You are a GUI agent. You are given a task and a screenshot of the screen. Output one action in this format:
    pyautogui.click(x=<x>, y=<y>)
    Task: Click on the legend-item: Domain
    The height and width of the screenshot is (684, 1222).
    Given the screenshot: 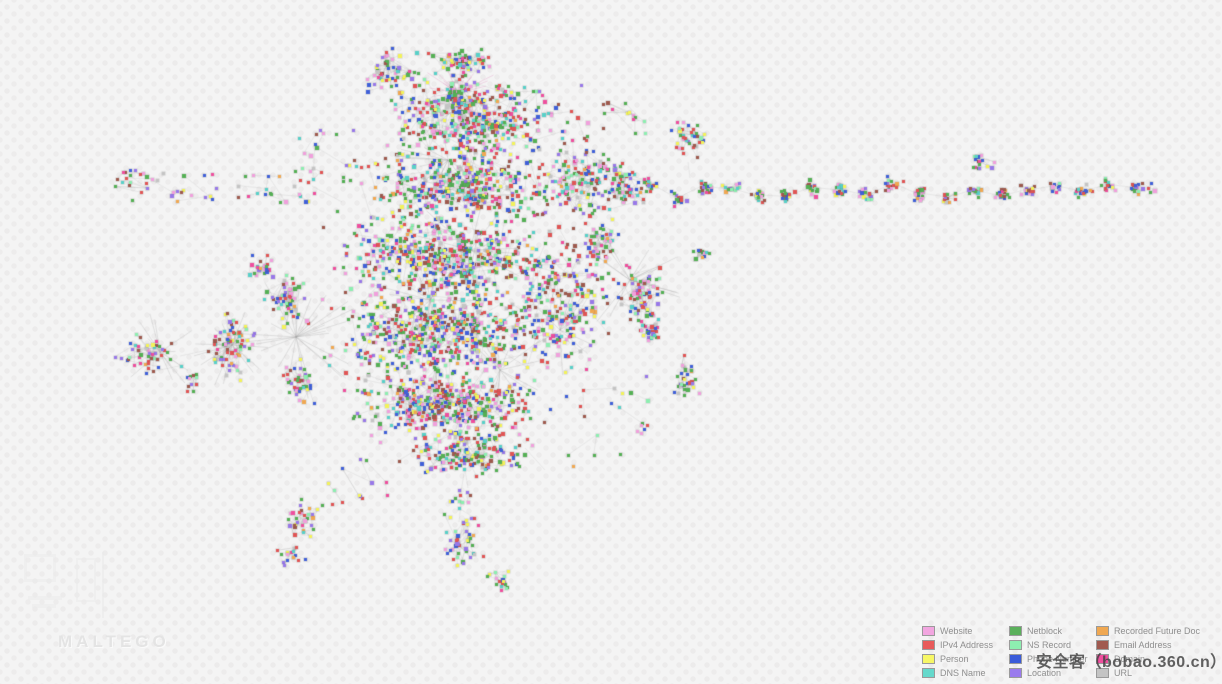 What is the action you would take?
    pyautogui.click(x=1148, y=659)
    